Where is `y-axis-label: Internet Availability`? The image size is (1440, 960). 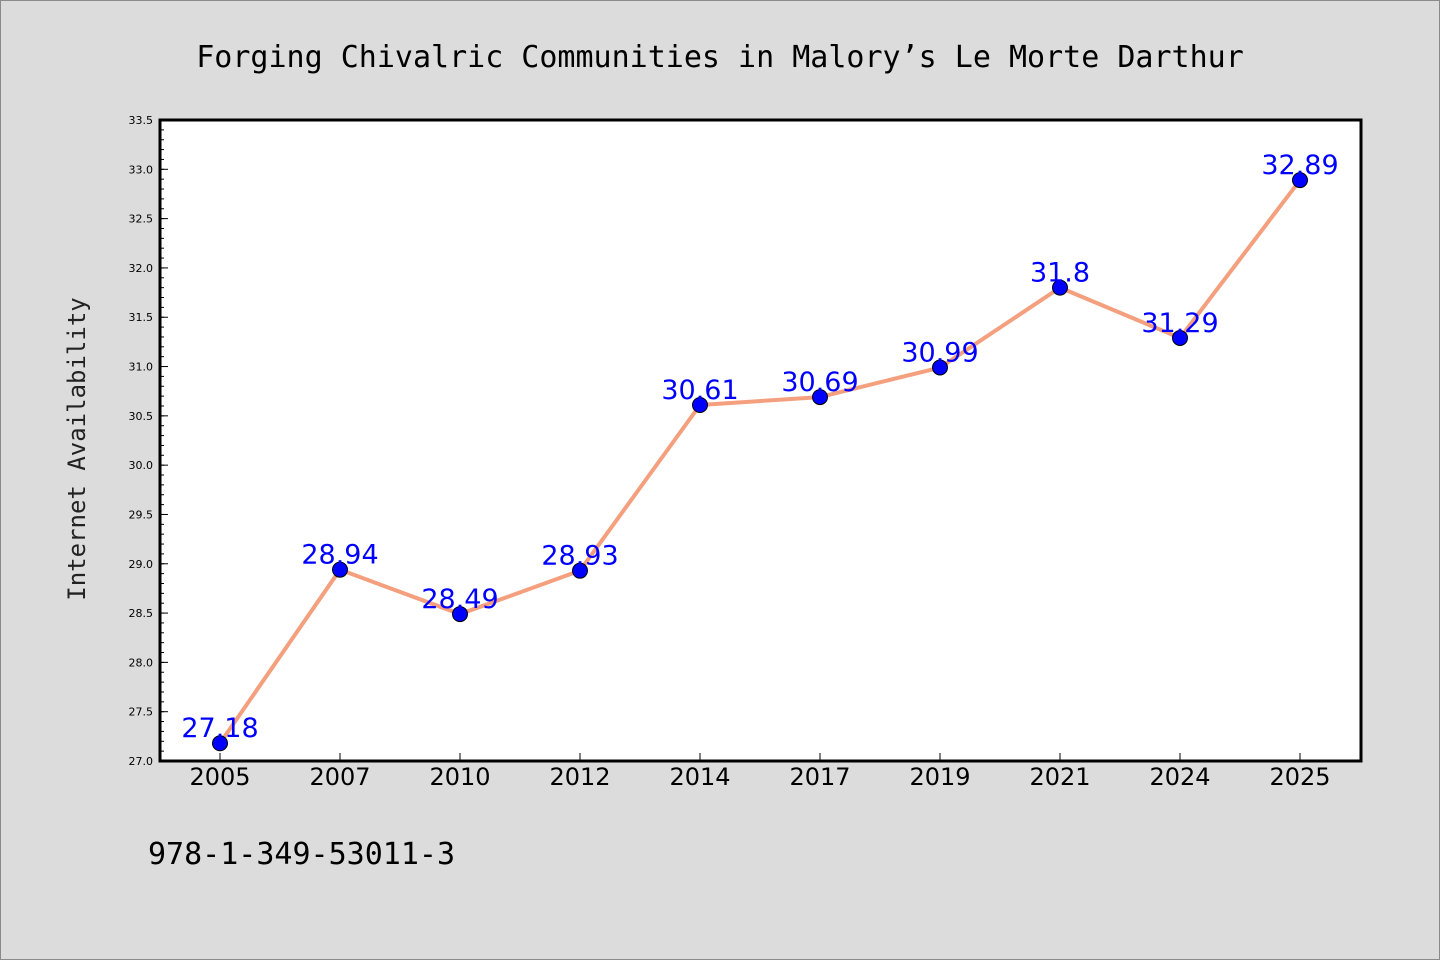
y-axis-label: Internet Availability is located at coordinates (77, 448).